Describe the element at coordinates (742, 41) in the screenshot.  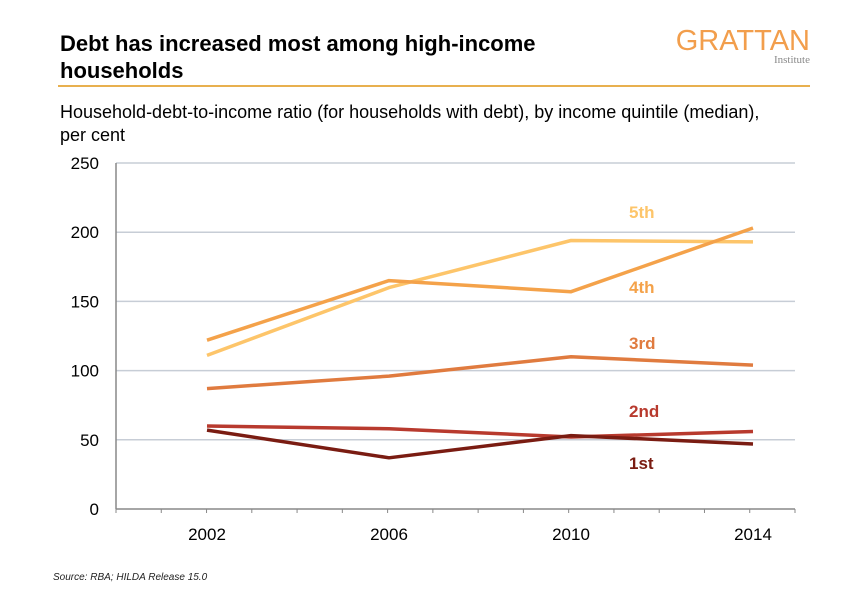
I see `logo-wordmark: GRATTAN` at that location.